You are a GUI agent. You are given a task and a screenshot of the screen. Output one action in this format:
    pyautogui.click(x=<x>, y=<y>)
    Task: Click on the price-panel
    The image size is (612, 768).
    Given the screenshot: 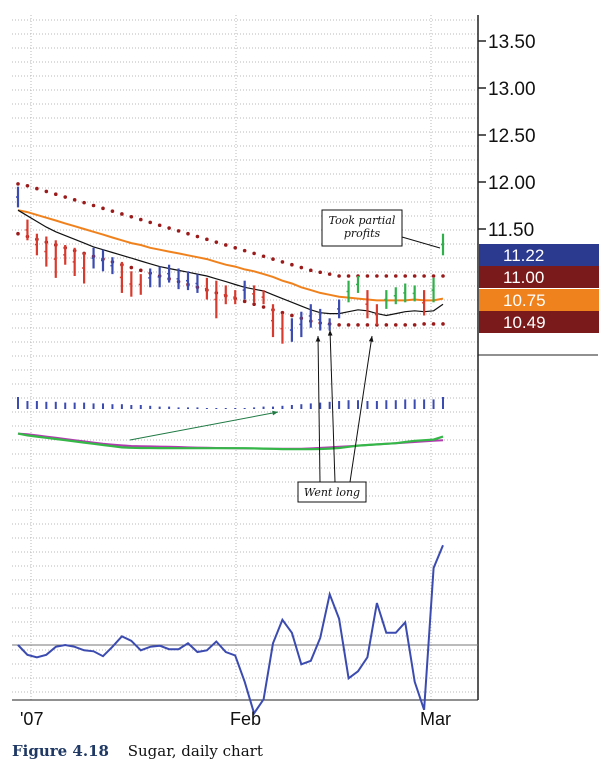 What is the action you would take?
    pyautogui.click(x=230, y=263)
    